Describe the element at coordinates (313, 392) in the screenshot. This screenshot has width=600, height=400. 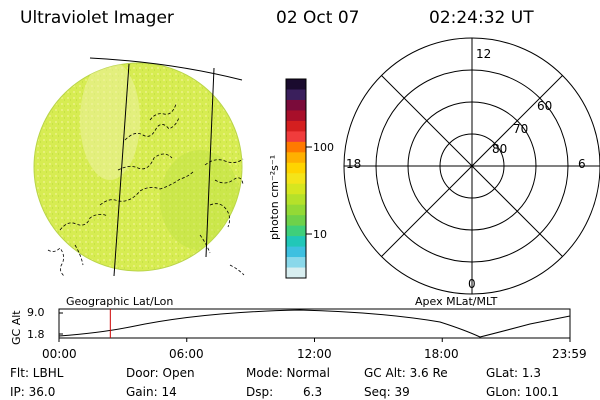
I see `status-dsp-value: 6.3` at that location.